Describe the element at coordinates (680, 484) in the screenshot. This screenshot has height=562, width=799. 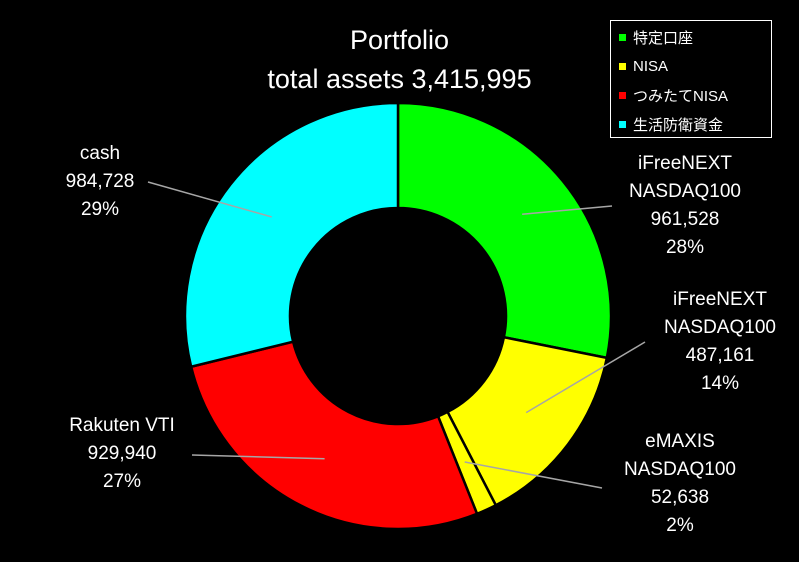
I see `data-label-slice-2: eMAXIS NASDAQ100 52,638 2%` at that location.